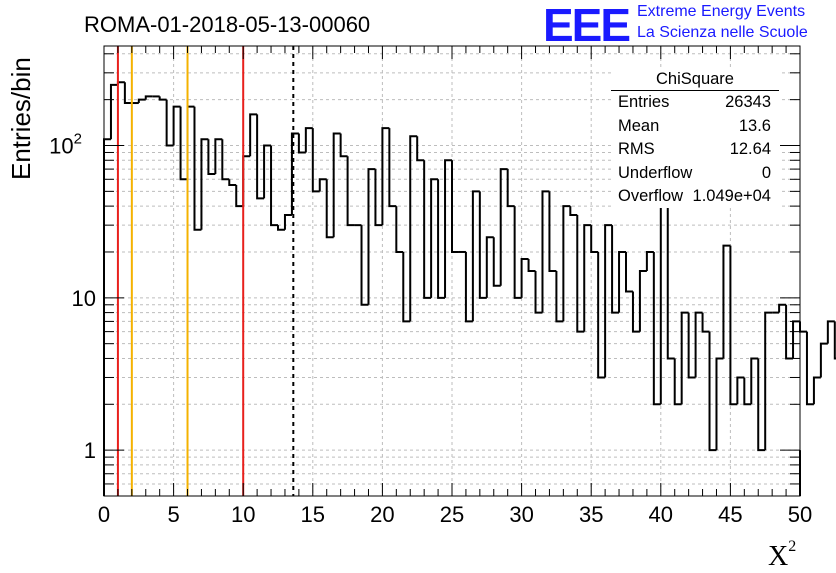  Describe the element at coordinates (452, 514) in the screenshot. I see `x-tick-label: 25` at that location.